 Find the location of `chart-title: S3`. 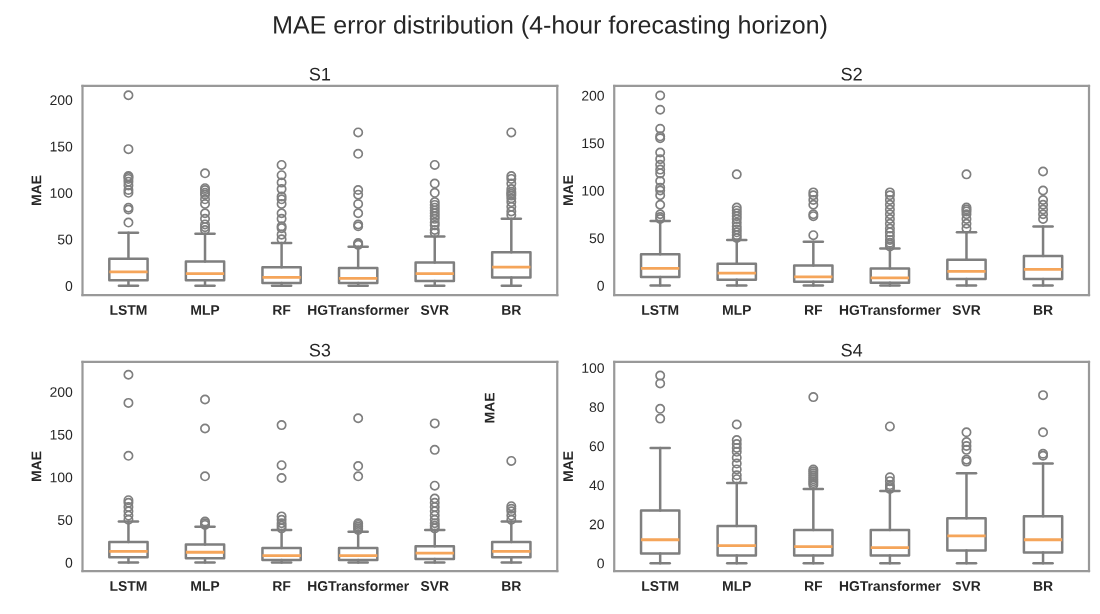

chart-title: S3 is located at coordinates (320, 350).